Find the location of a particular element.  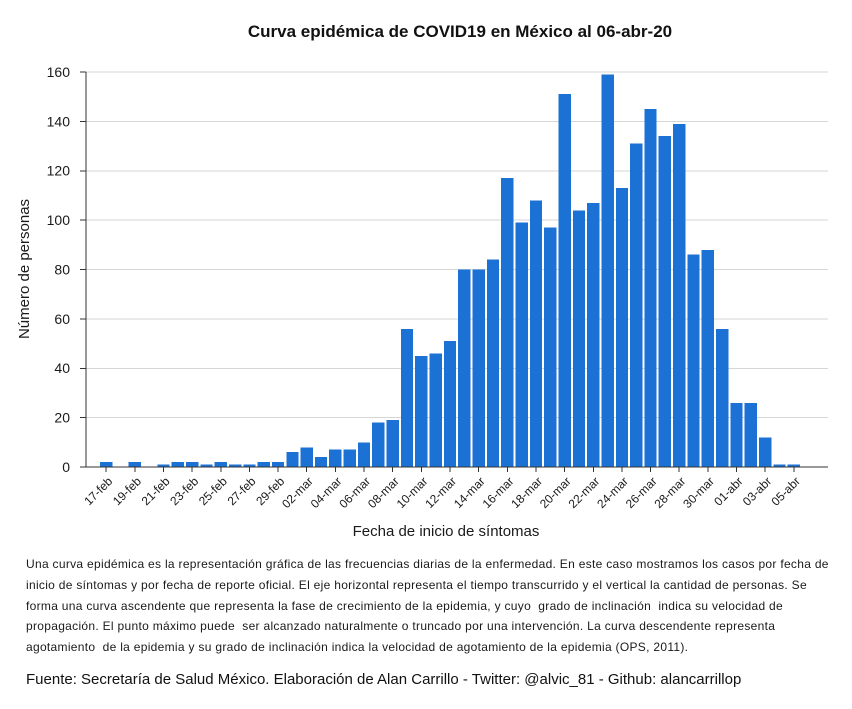

bar: 17-feb is located at coordinates (106, 464).